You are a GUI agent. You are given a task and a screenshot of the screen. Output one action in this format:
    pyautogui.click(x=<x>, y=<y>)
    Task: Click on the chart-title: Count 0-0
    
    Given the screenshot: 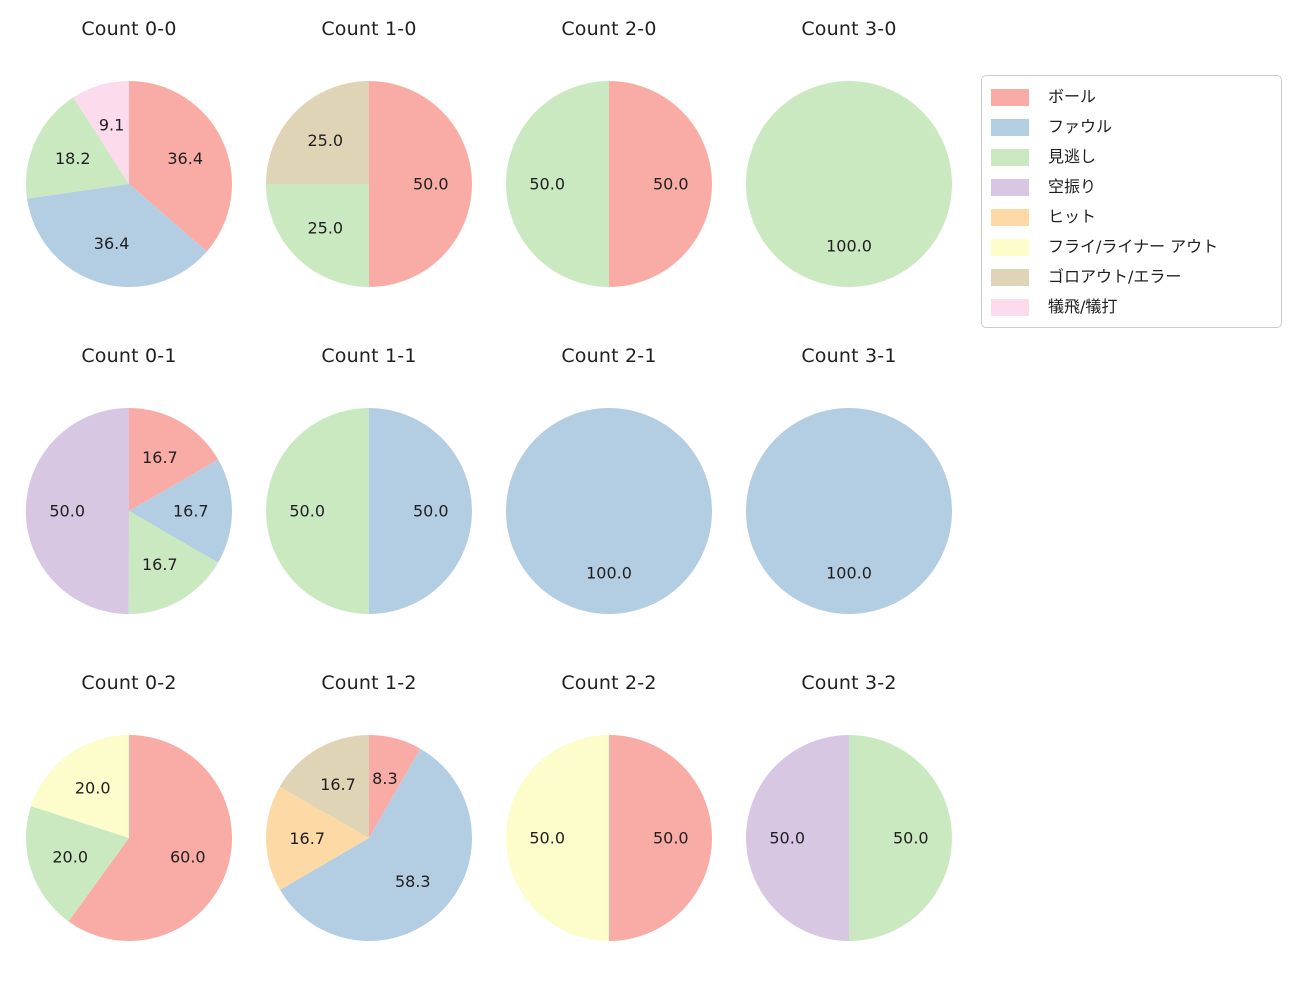 What is the action you would take?
    pyautogui.click(x=129, y=29)
    